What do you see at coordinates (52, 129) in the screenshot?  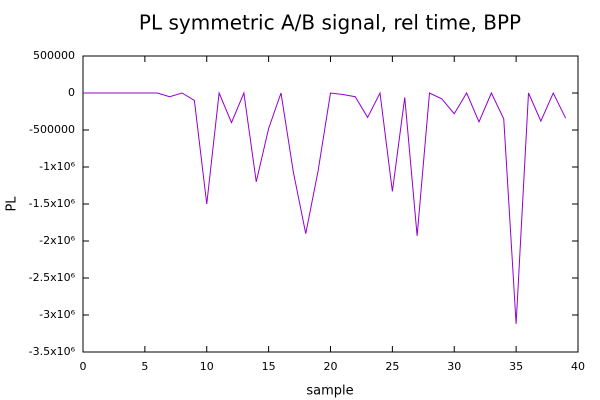 I see `y-tick-label: -500000` at bounding box center [52, 129].